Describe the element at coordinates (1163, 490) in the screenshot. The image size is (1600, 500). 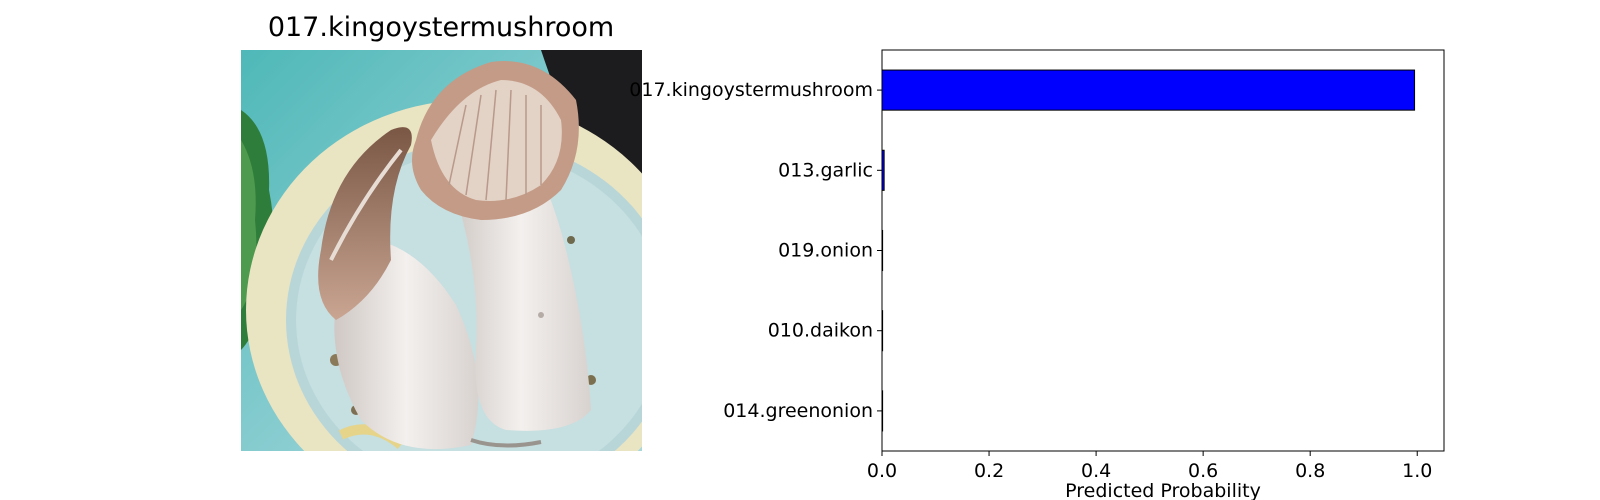
I see `x-axis-label: Predicted Probability` at that location.